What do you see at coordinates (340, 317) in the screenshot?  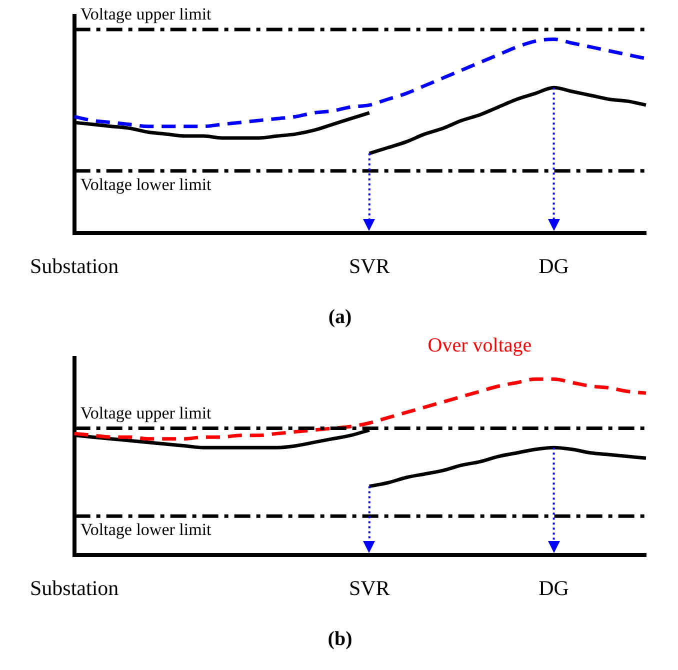 I see `text: (a)` at bounding box center [340, 317].